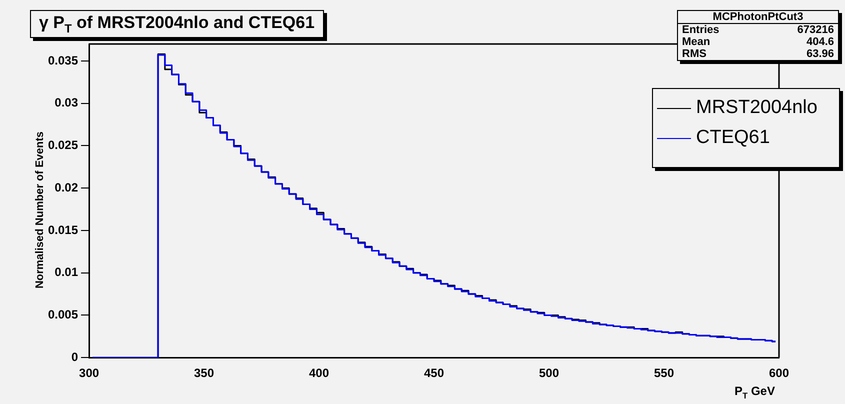 The image size is (845, 404). Describe the element at coordinates (434, 373) in the screenshot. I see `x-tick-label: 450` at that location.